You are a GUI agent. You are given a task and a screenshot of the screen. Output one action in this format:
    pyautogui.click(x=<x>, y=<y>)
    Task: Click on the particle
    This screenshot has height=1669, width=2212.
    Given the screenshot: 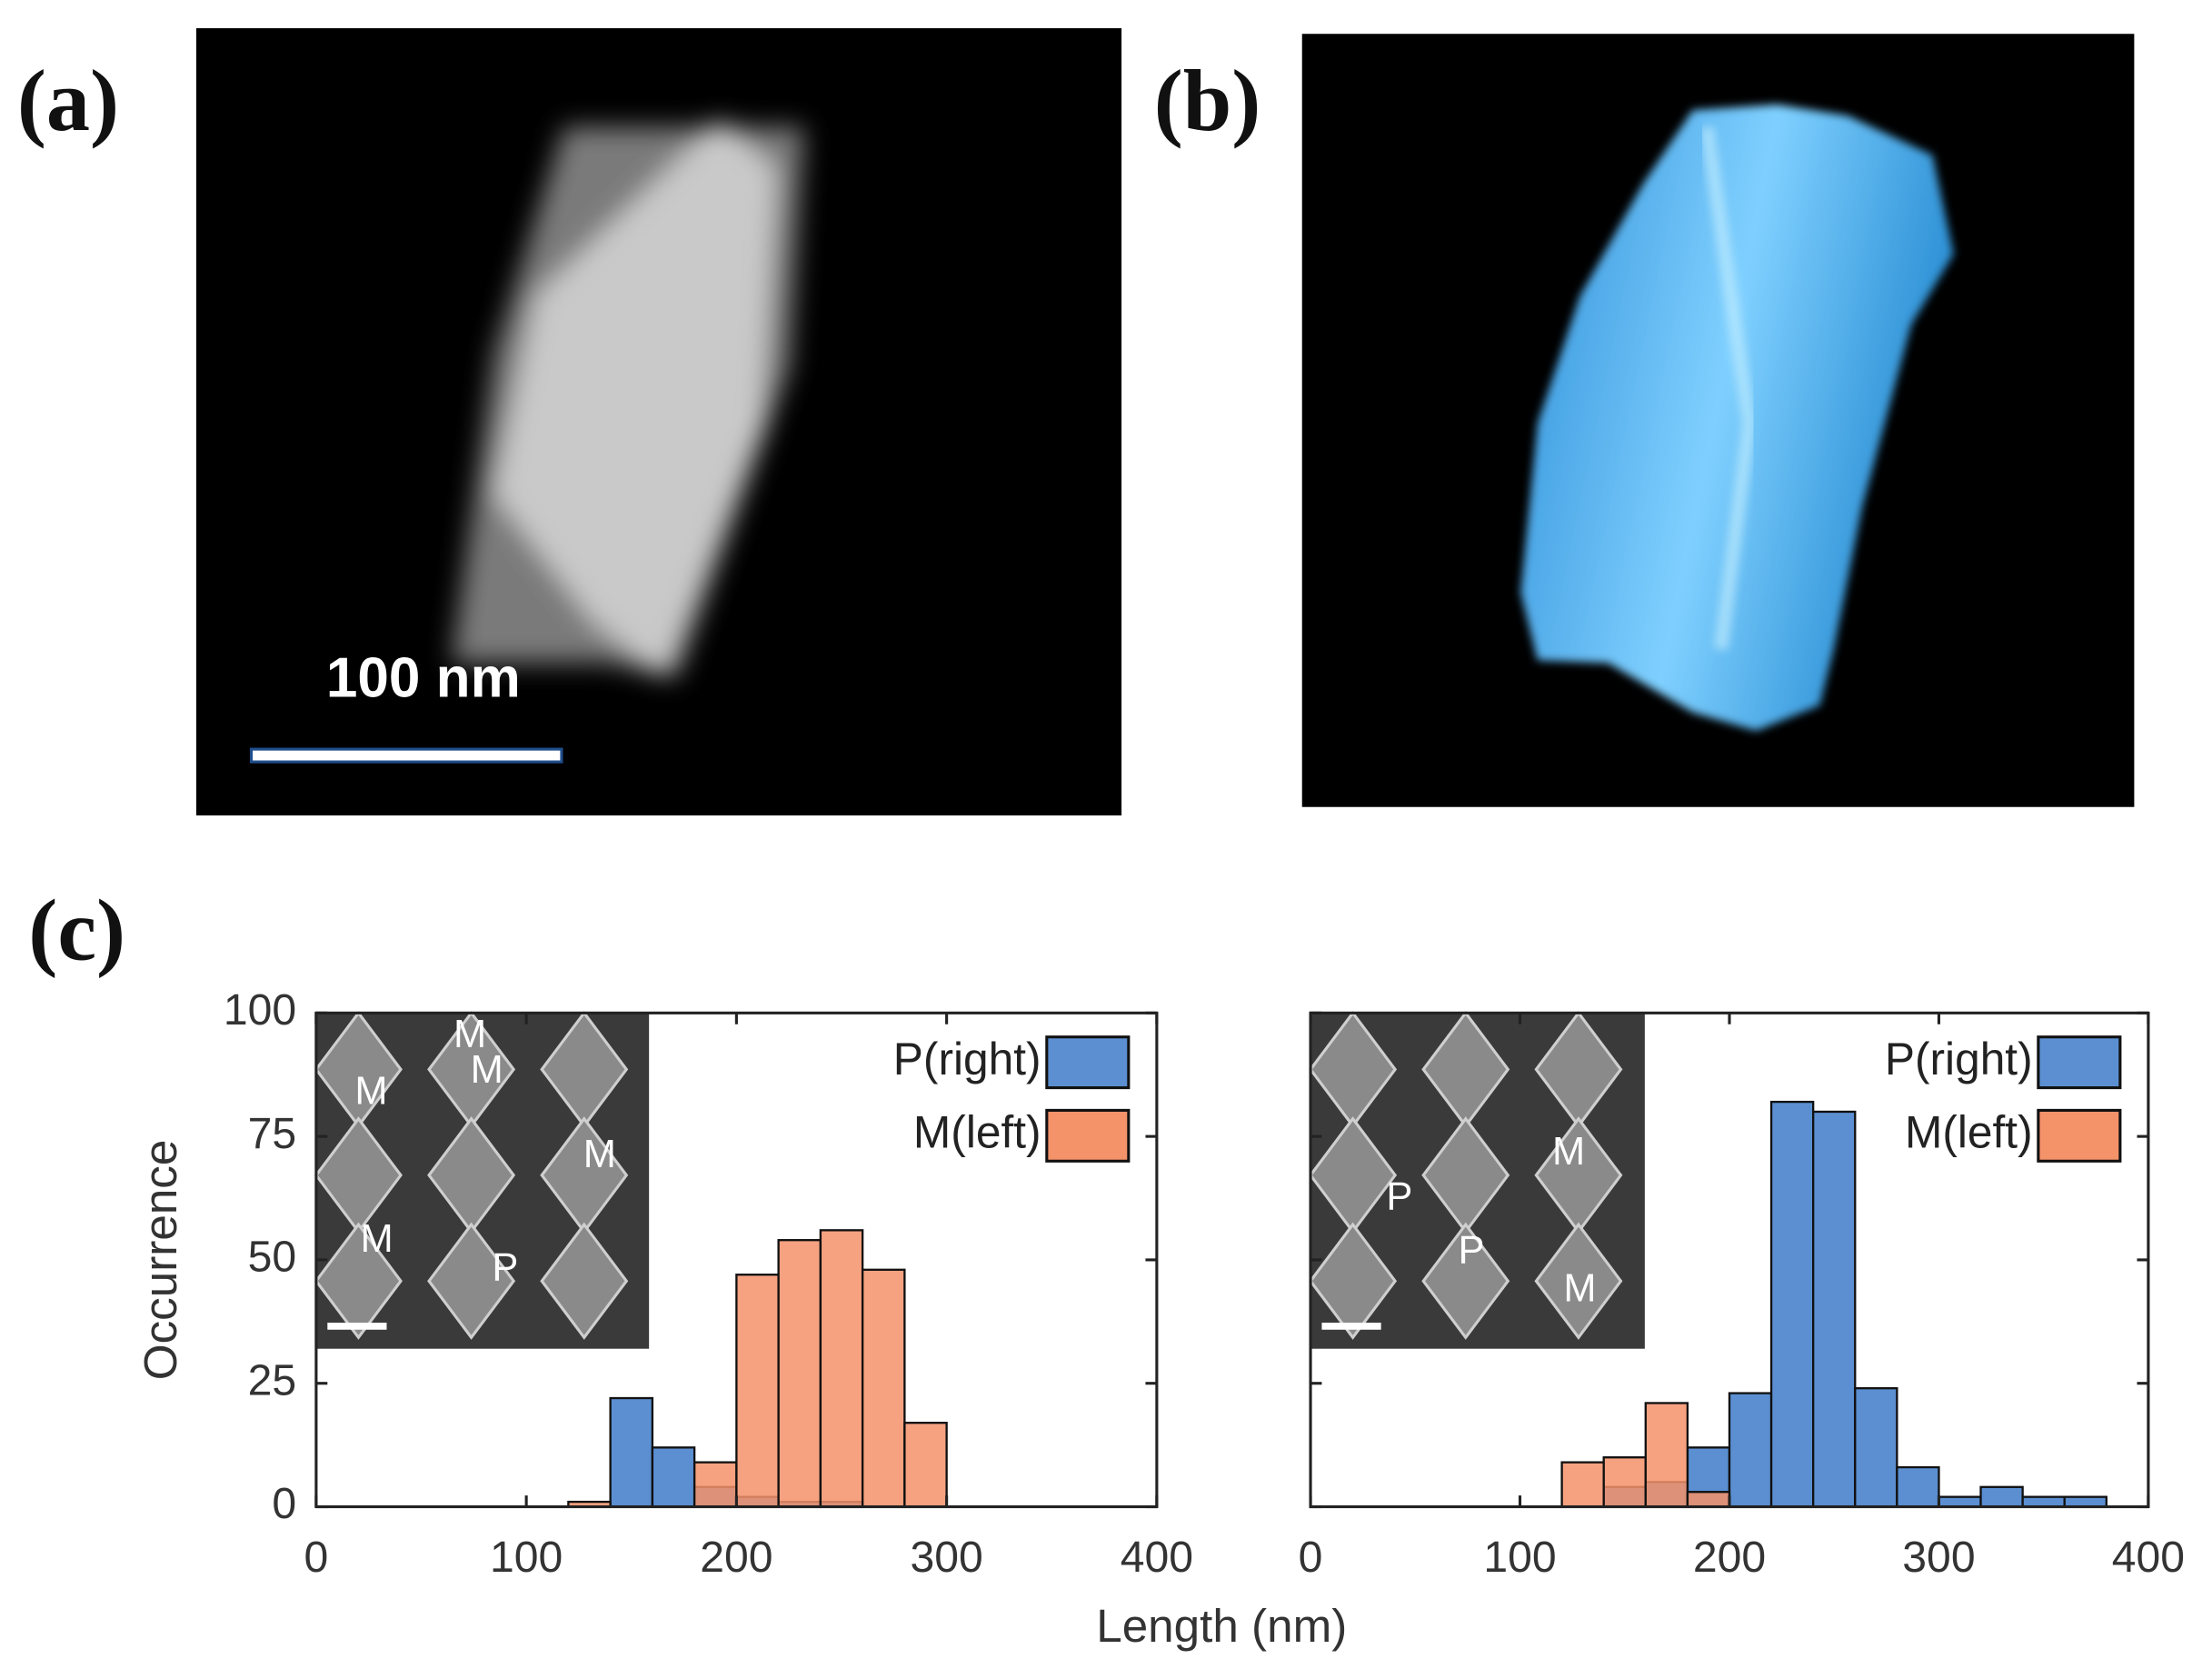 What is the action you would take?
    pyautogui.click(x=627, y=398)
    